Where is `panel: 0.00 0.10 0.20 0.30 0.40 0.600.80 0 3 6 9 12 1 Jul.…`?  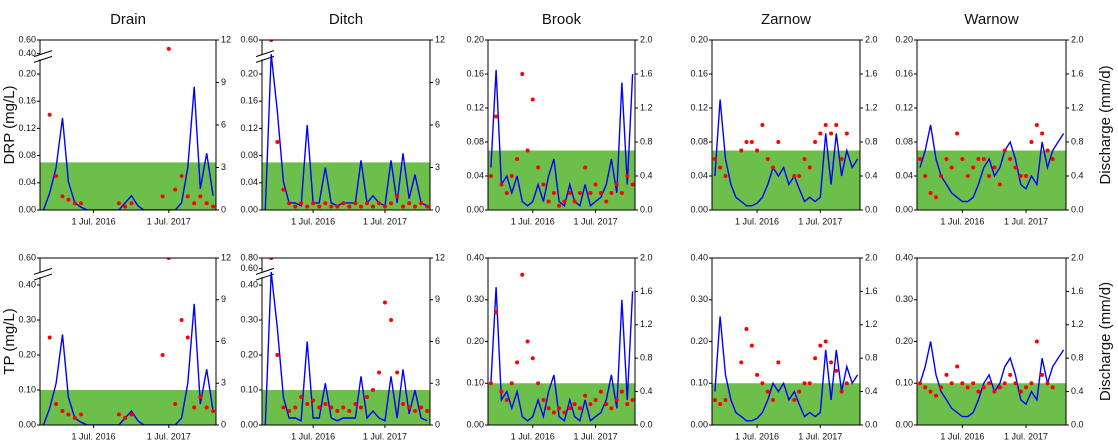 panel: 0.00 0.10 0.20 0.30 0.40 0.600.80 0 3 6 9 12 1 Jul.… is located at coordinates (342, 346).